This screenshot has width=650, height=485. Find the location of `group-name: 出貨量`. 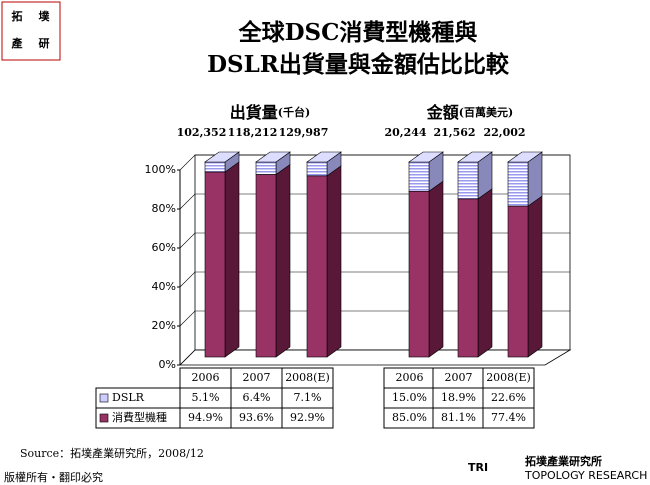

group-name: 出貨量 is located at coordinates (254, 112).